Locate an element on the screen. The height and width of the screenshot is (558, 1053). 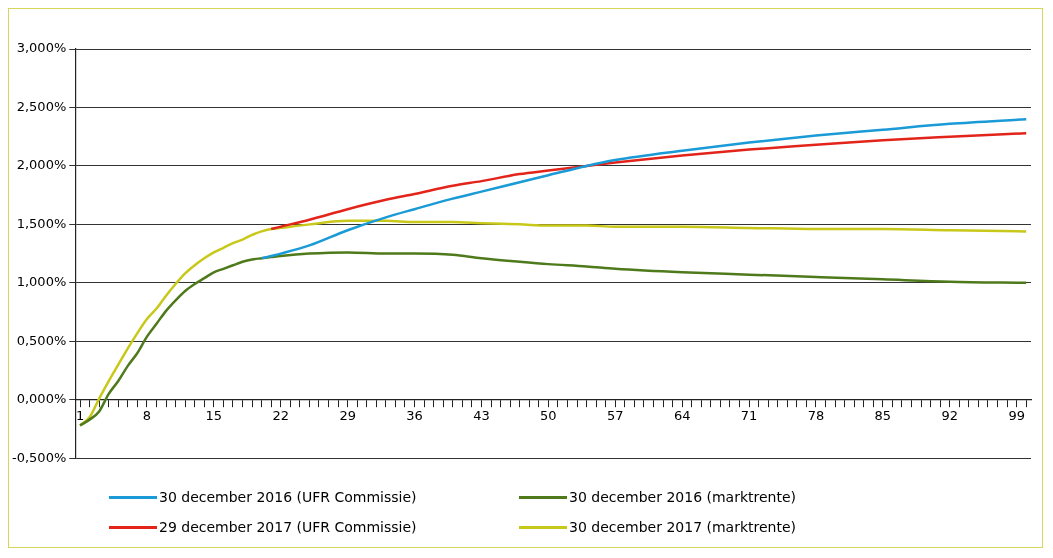
x-tick-label: 15 is located at coordinates (214, 415).